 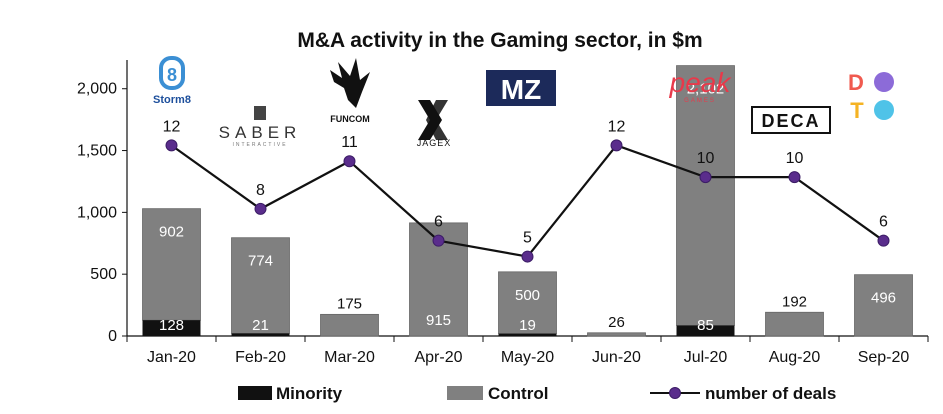 I want to click on minority-value-label: 85, so click(x=705, y=325).